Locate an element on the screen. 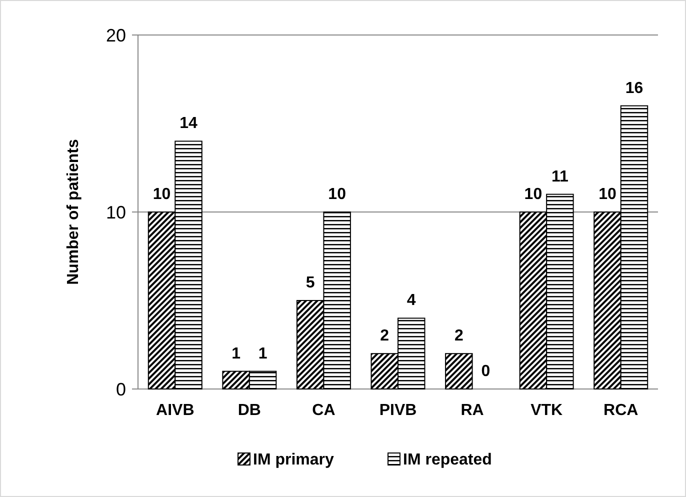 The width and height of the screenshot is (686, 497). y-tick-label: 10 is located at coordinates (116, 212).